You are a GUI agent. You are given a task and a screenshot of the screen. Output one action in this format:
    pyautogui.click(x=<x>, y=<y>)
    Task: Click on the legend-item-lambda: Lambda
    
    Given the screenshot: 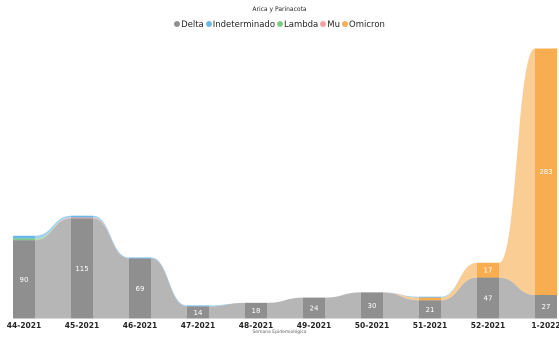 What is the action you would take?
    pyautogui.click(x=297, y=25)
    